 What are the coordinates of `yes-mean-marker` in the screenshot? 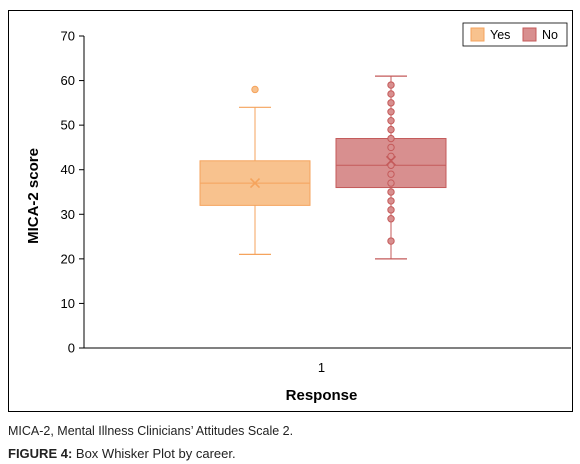 It's located at (255, 183).